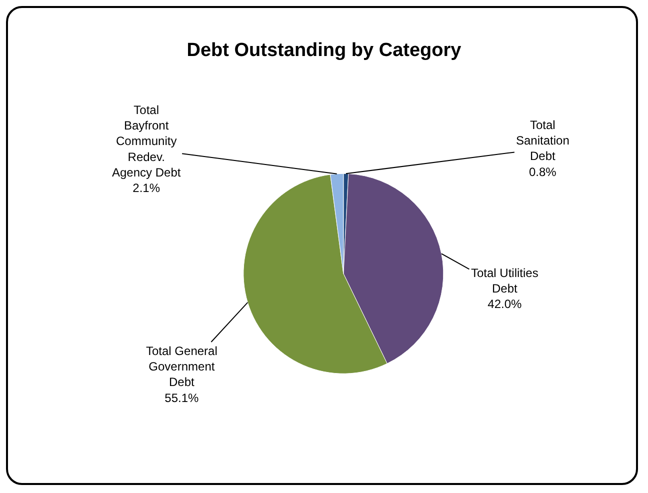 The height and width of the screenshot is (493, 648). What do you see at coordinates (504, 281) in the screenshot?
I see `slice-label: Total Utilities Debt` at bounding box center [504, 281].